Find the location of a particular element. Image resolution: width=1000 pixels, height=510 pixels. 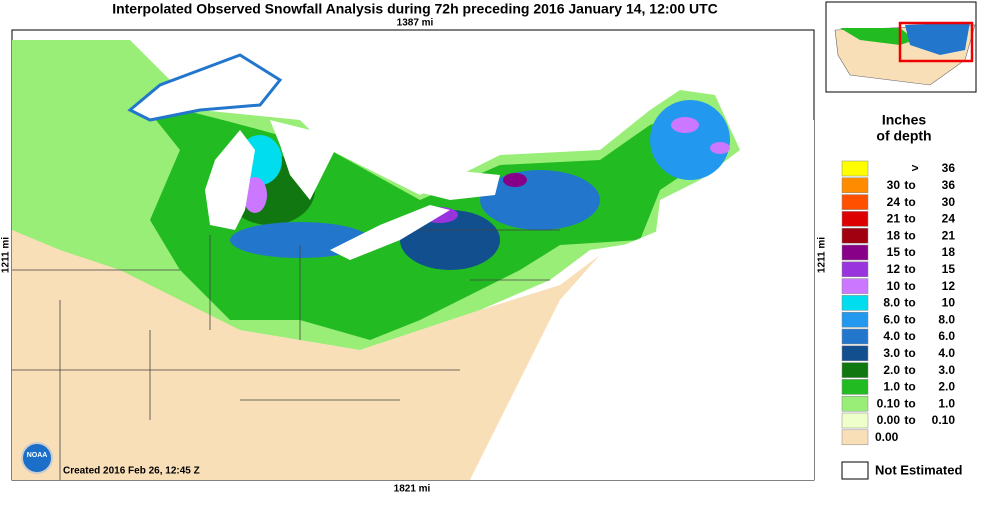

legend: Inches of depth Not Estimated is located at coordinates (901, 296).